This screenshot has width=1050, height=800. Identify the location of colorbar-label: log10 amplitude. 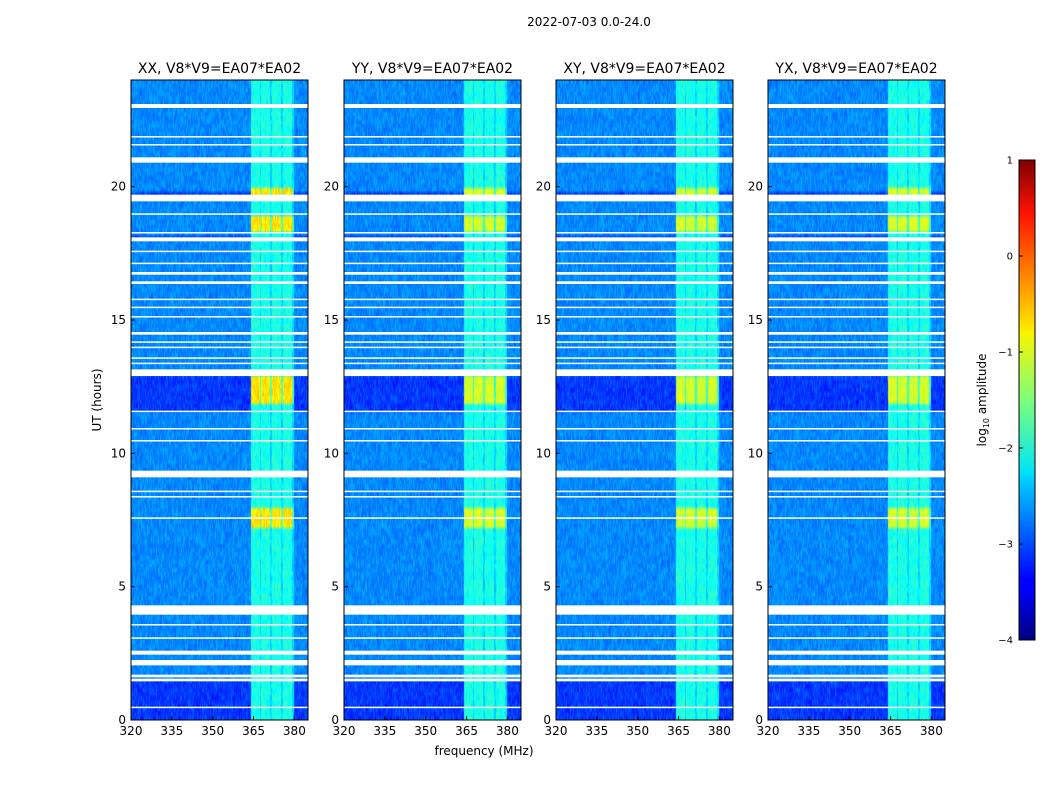
(983, 400).